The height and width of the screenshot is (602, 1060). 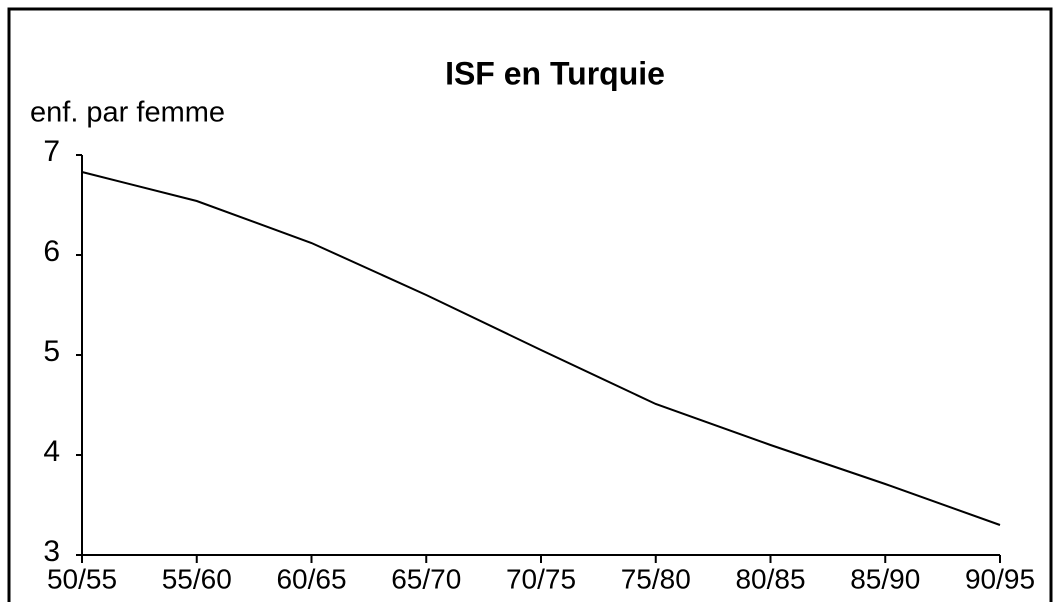 I want to click on x-tick-label: 70/75, so click(x=541, y=578).